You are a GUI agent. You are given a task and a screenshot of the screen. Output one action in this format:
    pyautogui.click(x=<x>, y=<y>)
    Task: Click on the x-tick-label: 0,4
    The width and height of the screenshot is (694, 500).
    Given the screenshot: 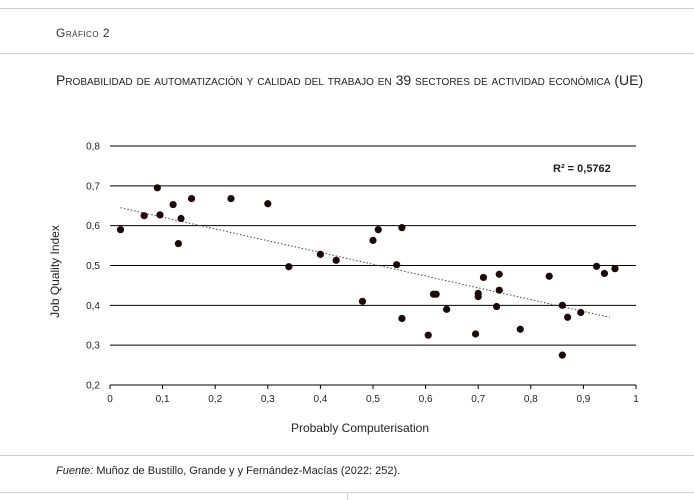 What is the action you would take?
    pyautogui.click(x=320, y=399)
    